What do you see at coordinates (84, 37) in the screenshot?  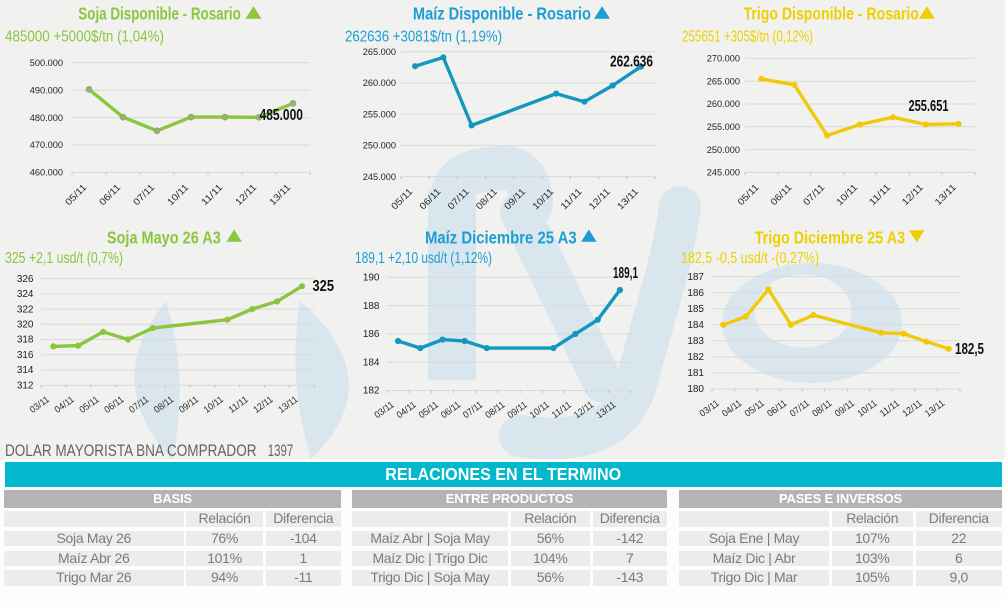 I see `svg-text: 485000 +5000$/tn (1,04%)` at bounding box center [84, 37].